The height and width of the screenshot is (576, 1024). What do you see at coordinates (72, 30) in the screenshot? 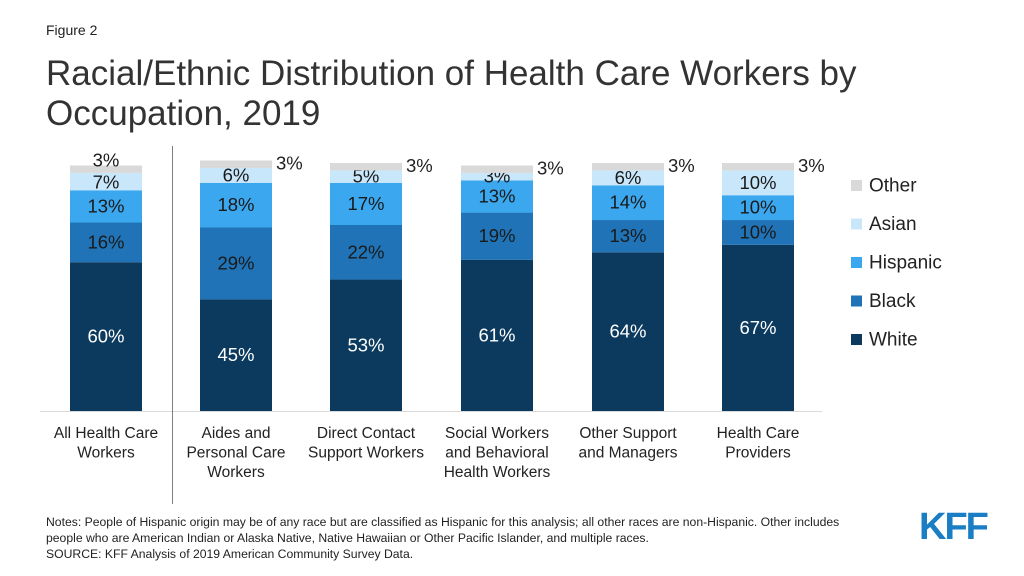
I see `figure-label: Figure 2` at bounding box center [72, 30].